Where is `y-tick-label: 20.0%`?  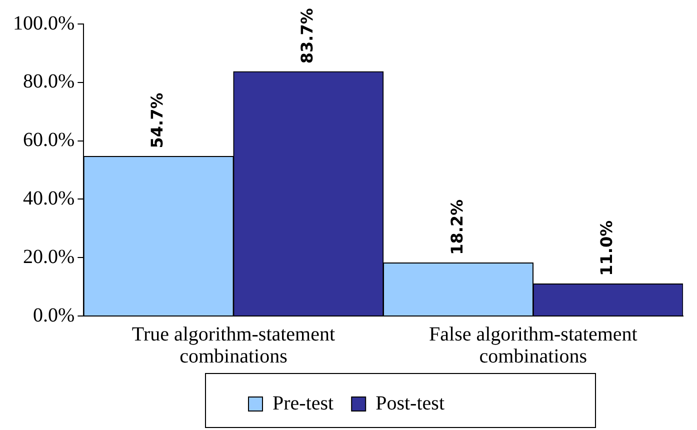 y-tick-label: 20.0% is located at coordinates (48, 257).